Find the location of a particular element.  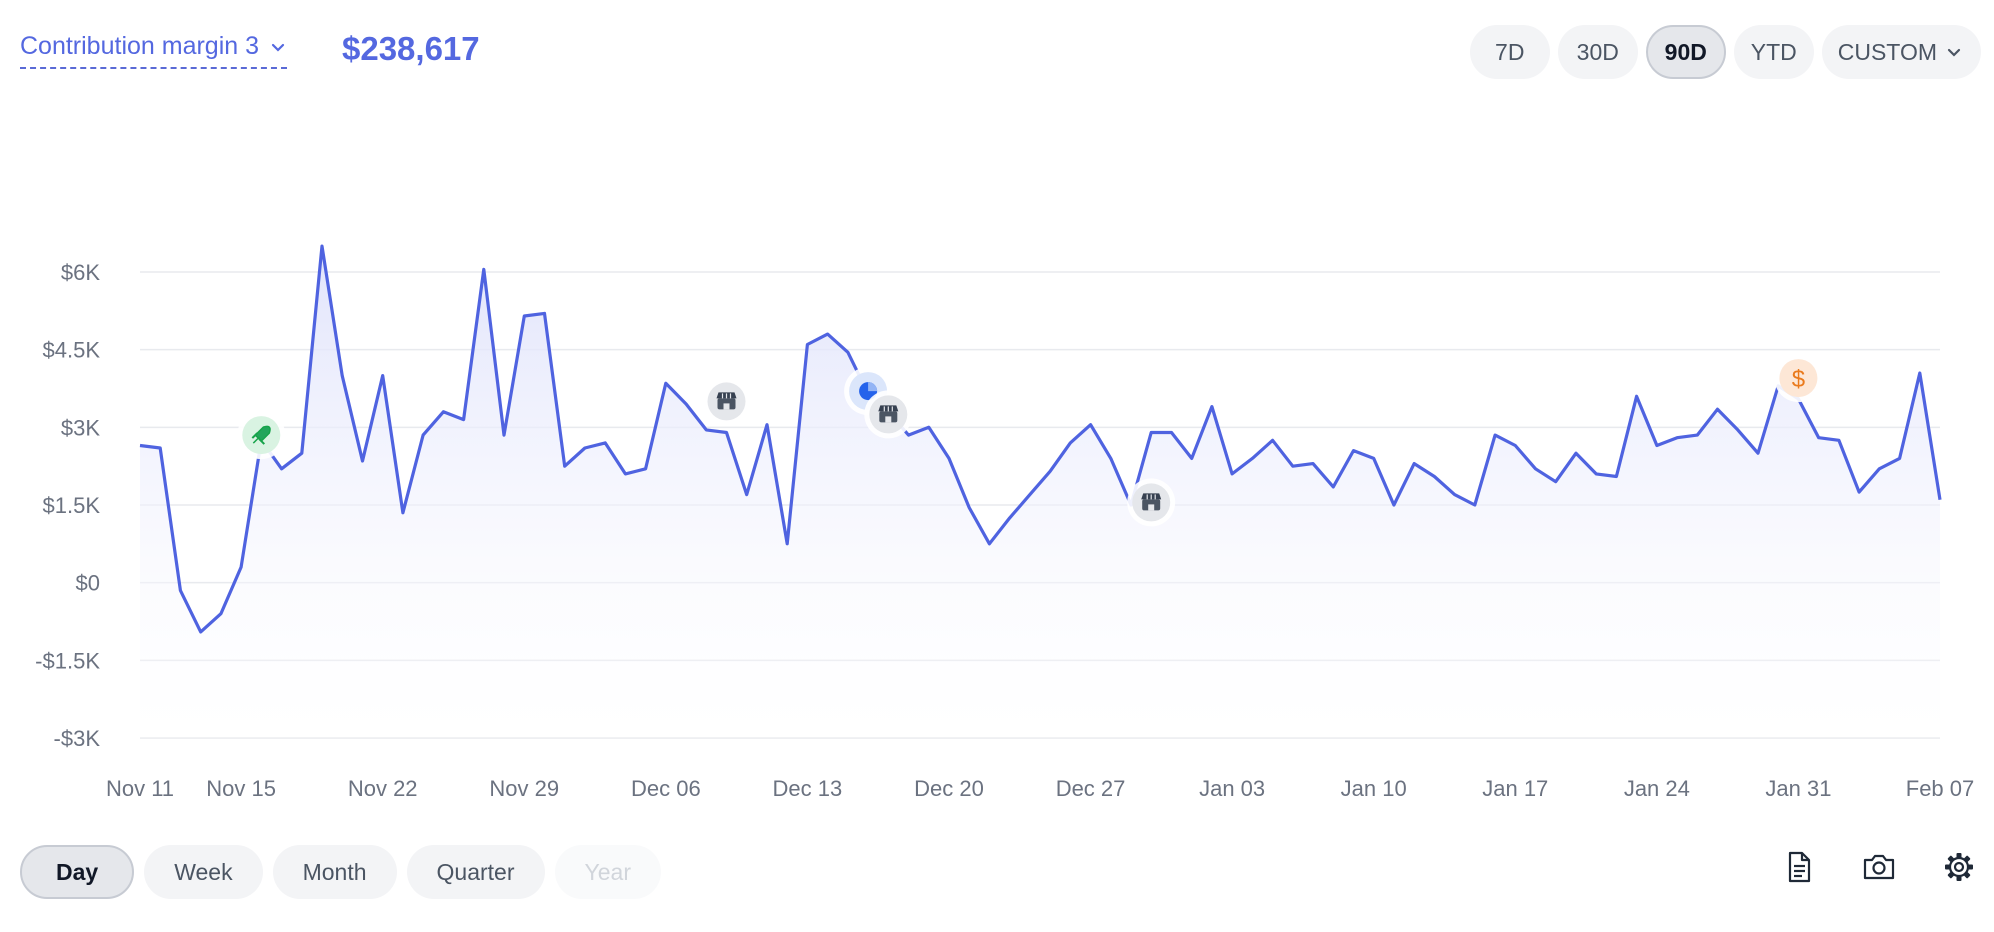

range-7d-button: 7D is located at coordinates (1509, 52).